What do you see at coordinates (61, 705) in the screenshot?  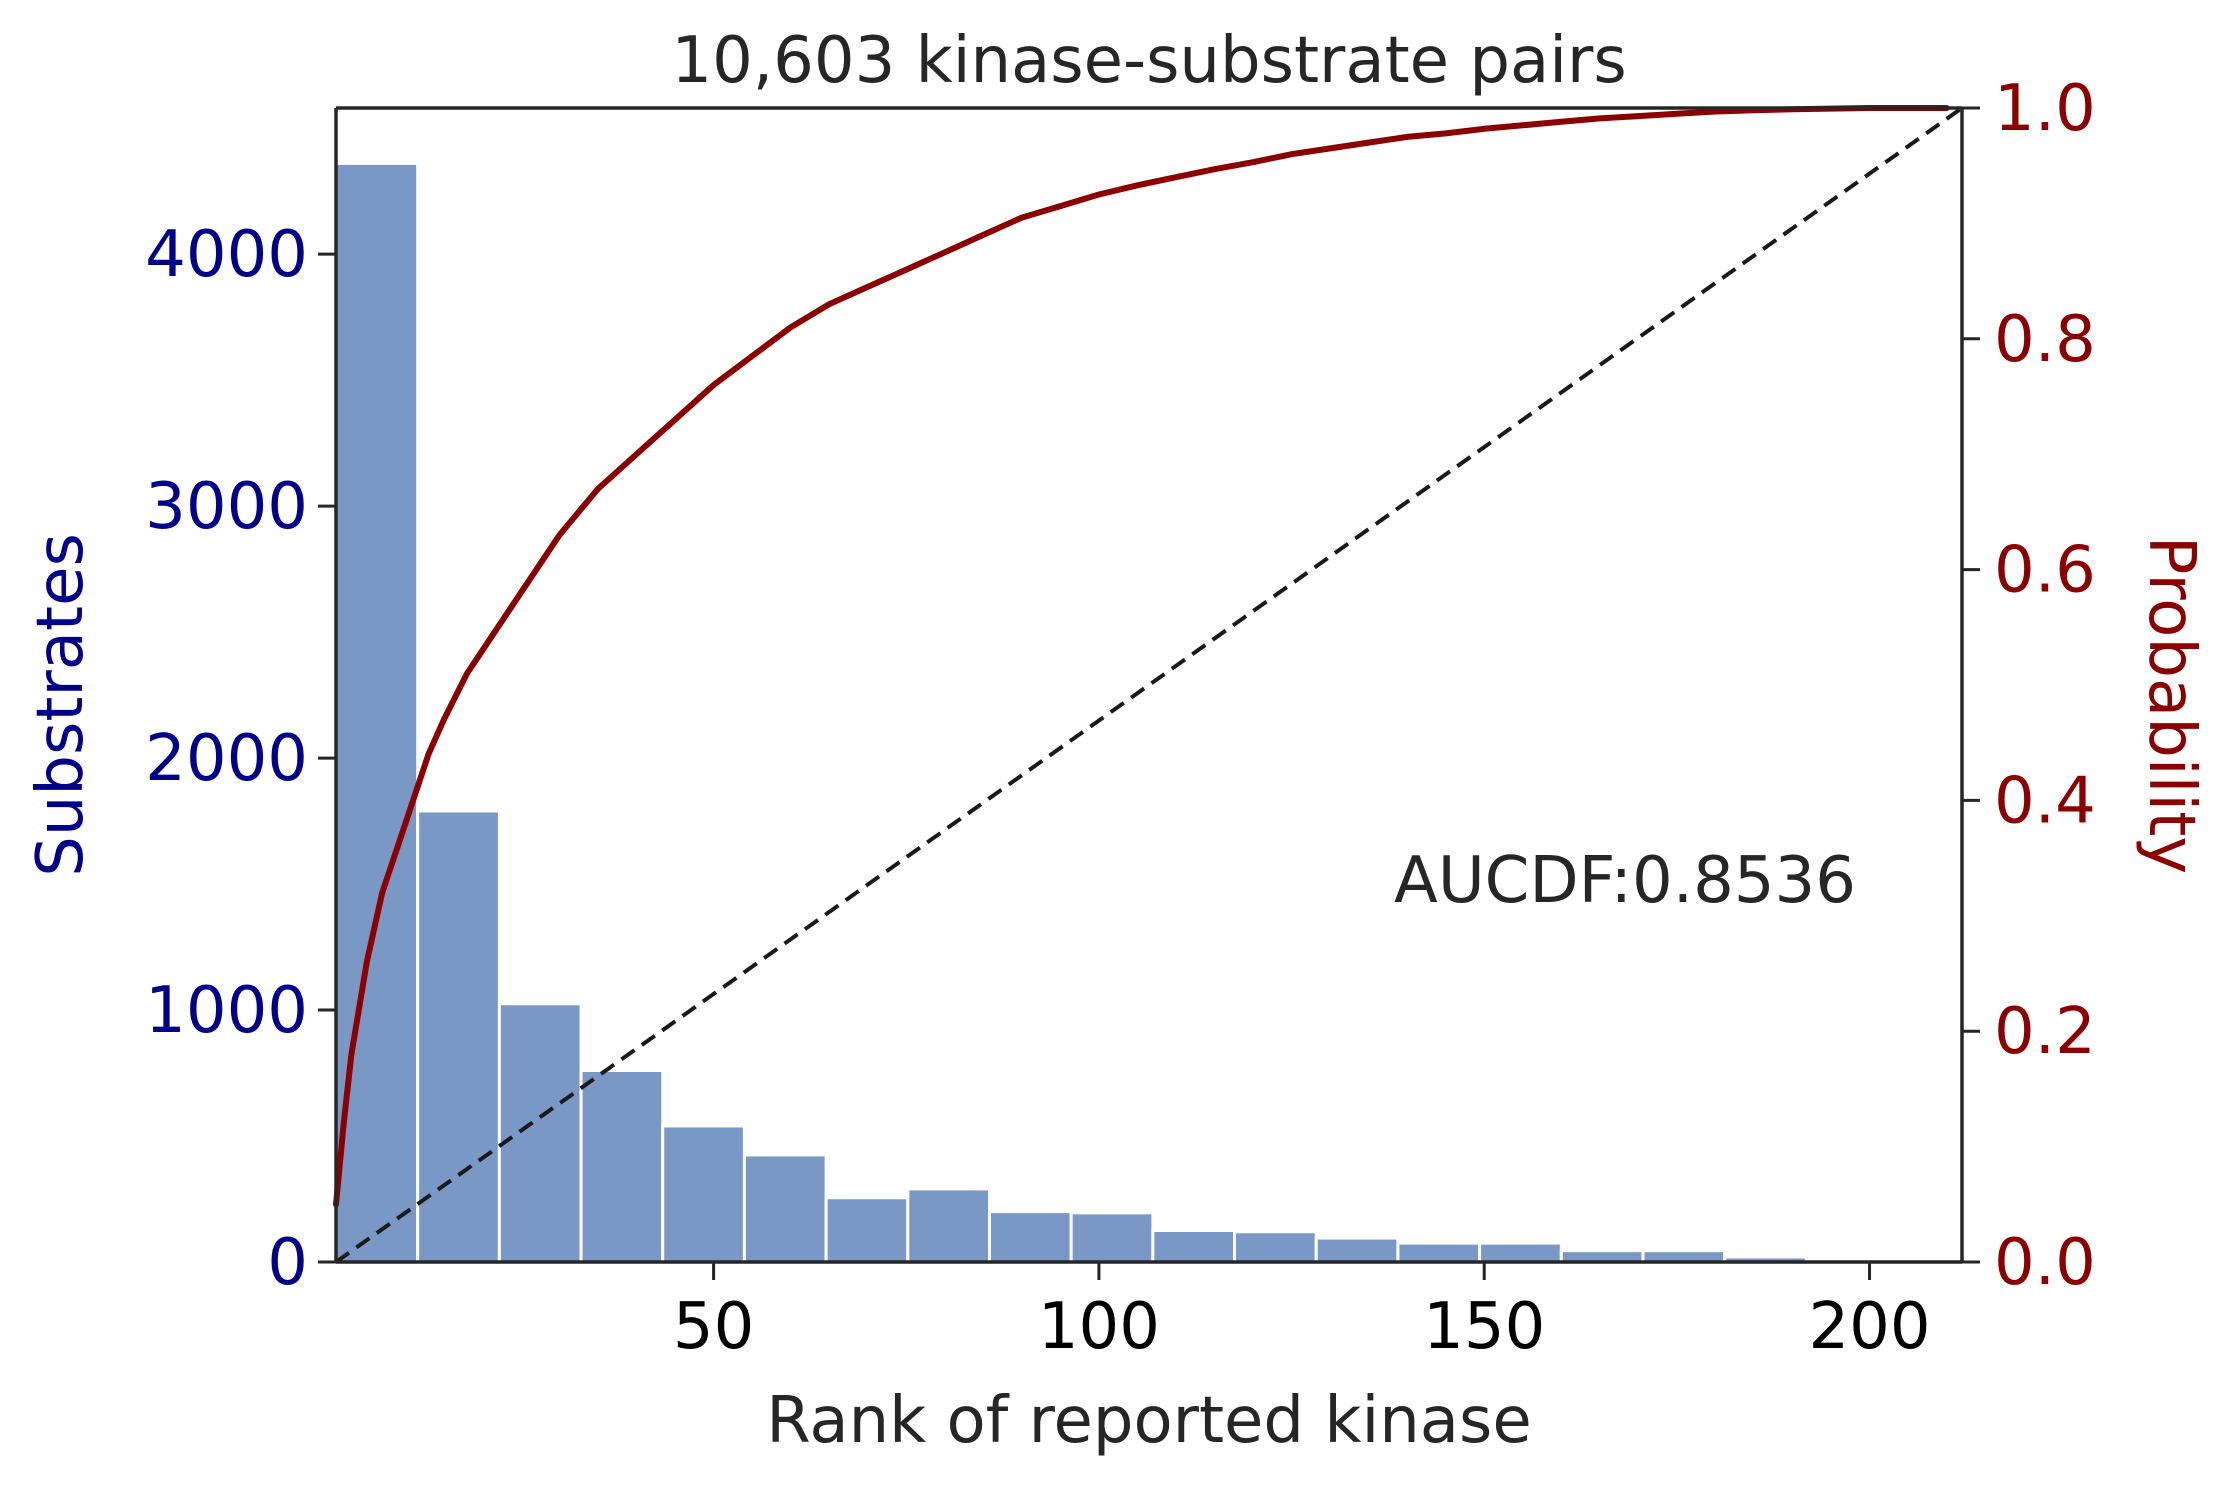 I see `y-axis-label-left: Substrates` at bounding box center [61, 705].